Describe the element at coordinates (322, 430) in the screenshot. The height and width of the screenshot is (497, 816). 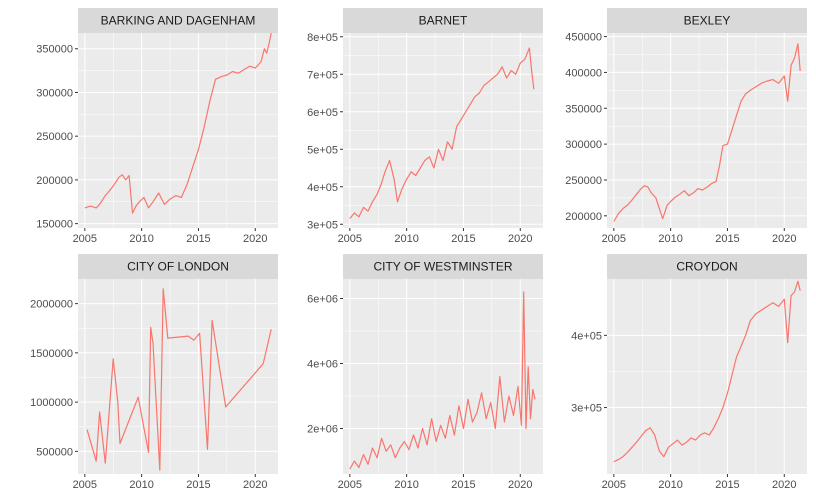
I see `y-tick-label: 2e+06` at that location.